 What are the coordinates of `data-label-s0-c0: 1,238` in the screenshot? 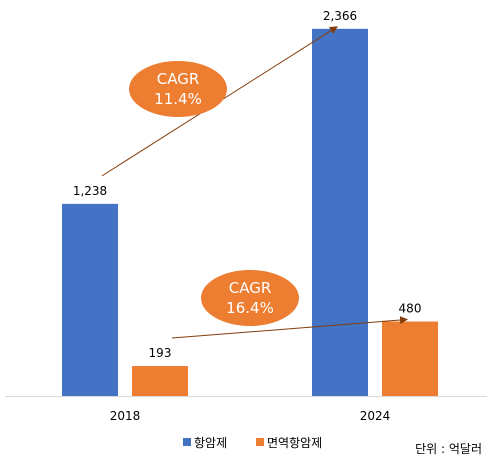 It's located at (90, 191).